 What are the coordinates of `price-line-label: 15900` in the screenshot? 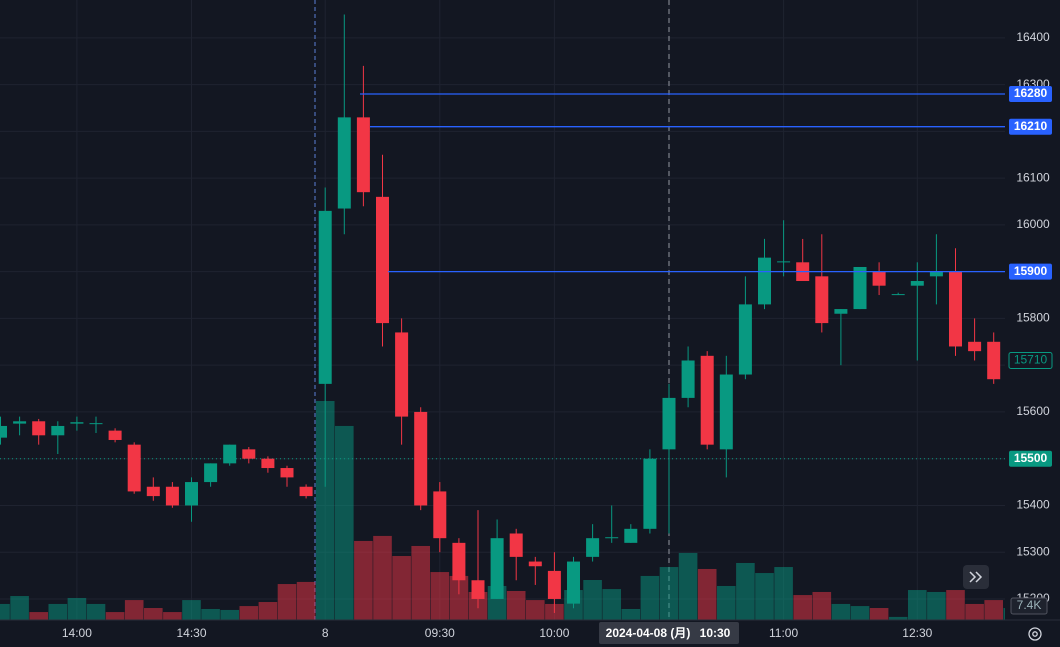 It's located at (1031, 271).